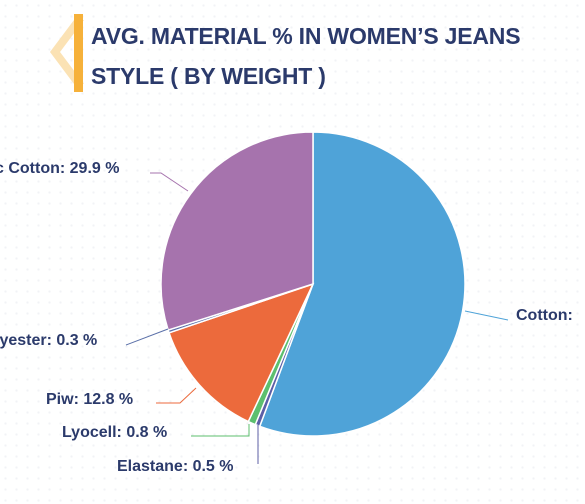  Describe the element at coordinates (544, 315) in the screenshot. I see `slice-label-cotton: Cotton:` at that location.